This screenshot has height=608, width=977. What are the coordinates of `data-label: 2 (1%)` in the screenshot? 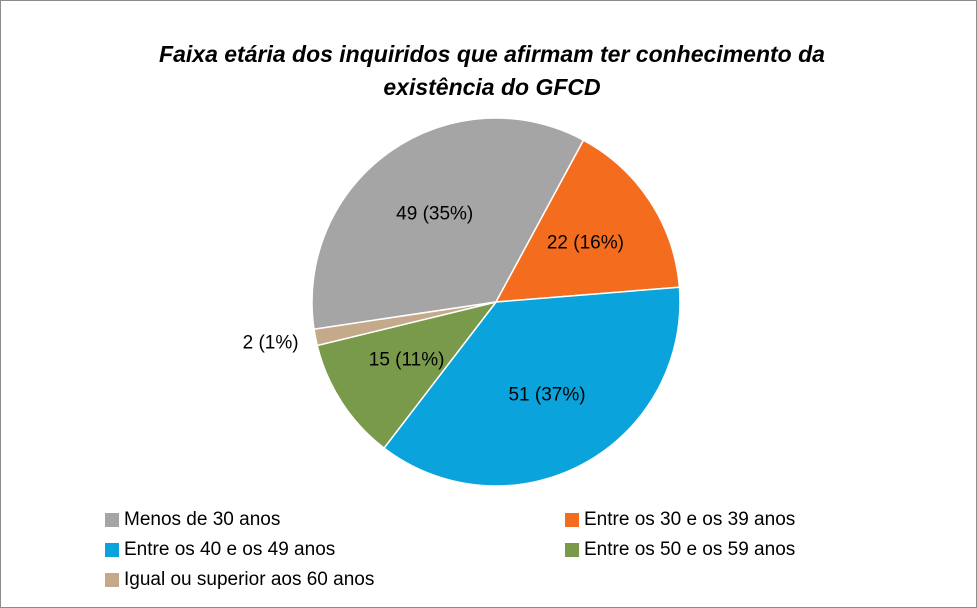 It's located at (271, 343).